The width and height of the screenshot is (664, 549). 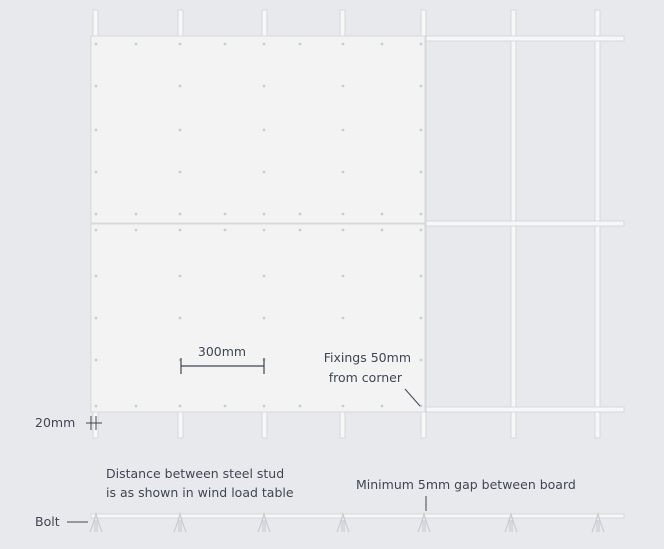 What do you see at coordinates (200, 492) in the screenshot?
I see `stud-distance-line2: is as shown in wind load table` at bounding box center [200, 492].